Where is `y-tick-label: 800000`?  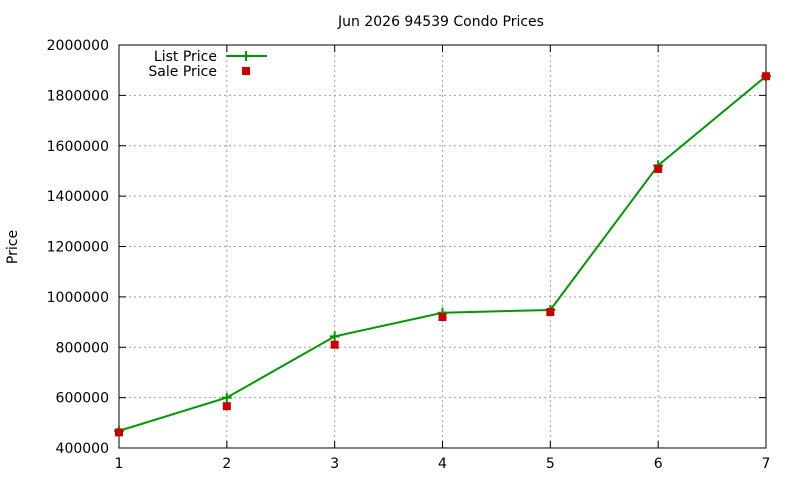 y-tick-label: 800000 is located at coordinates (82, 348).